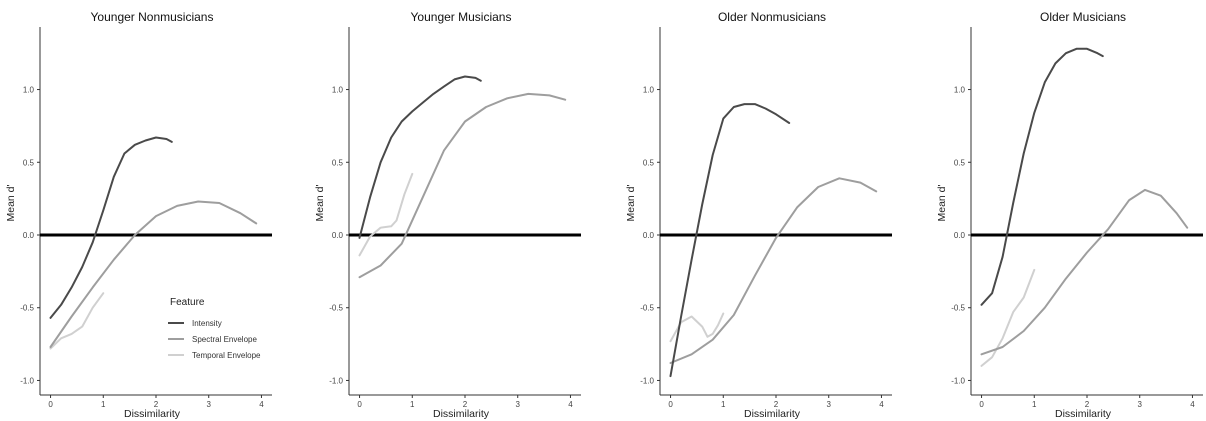 Image resolution: width=1206 pixels, height=421 pixels. Describe the element at coordinates (207, 323) in the screenshot. I see `legend-label: Intensity` at that location.